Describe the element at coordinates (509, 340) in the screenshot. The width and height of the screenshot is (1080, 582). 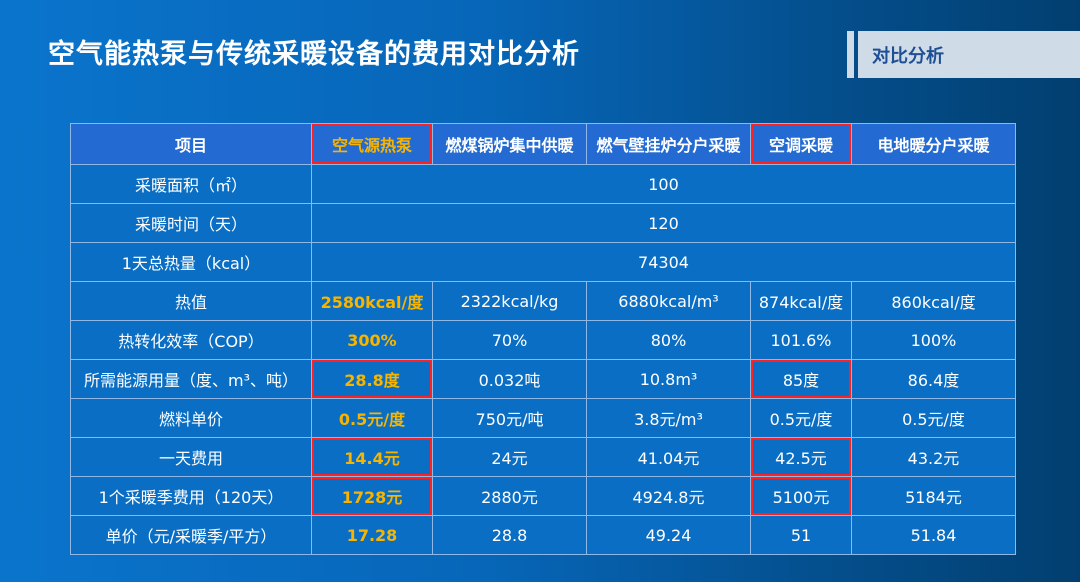
I see `table-cell: 70%` at that location.